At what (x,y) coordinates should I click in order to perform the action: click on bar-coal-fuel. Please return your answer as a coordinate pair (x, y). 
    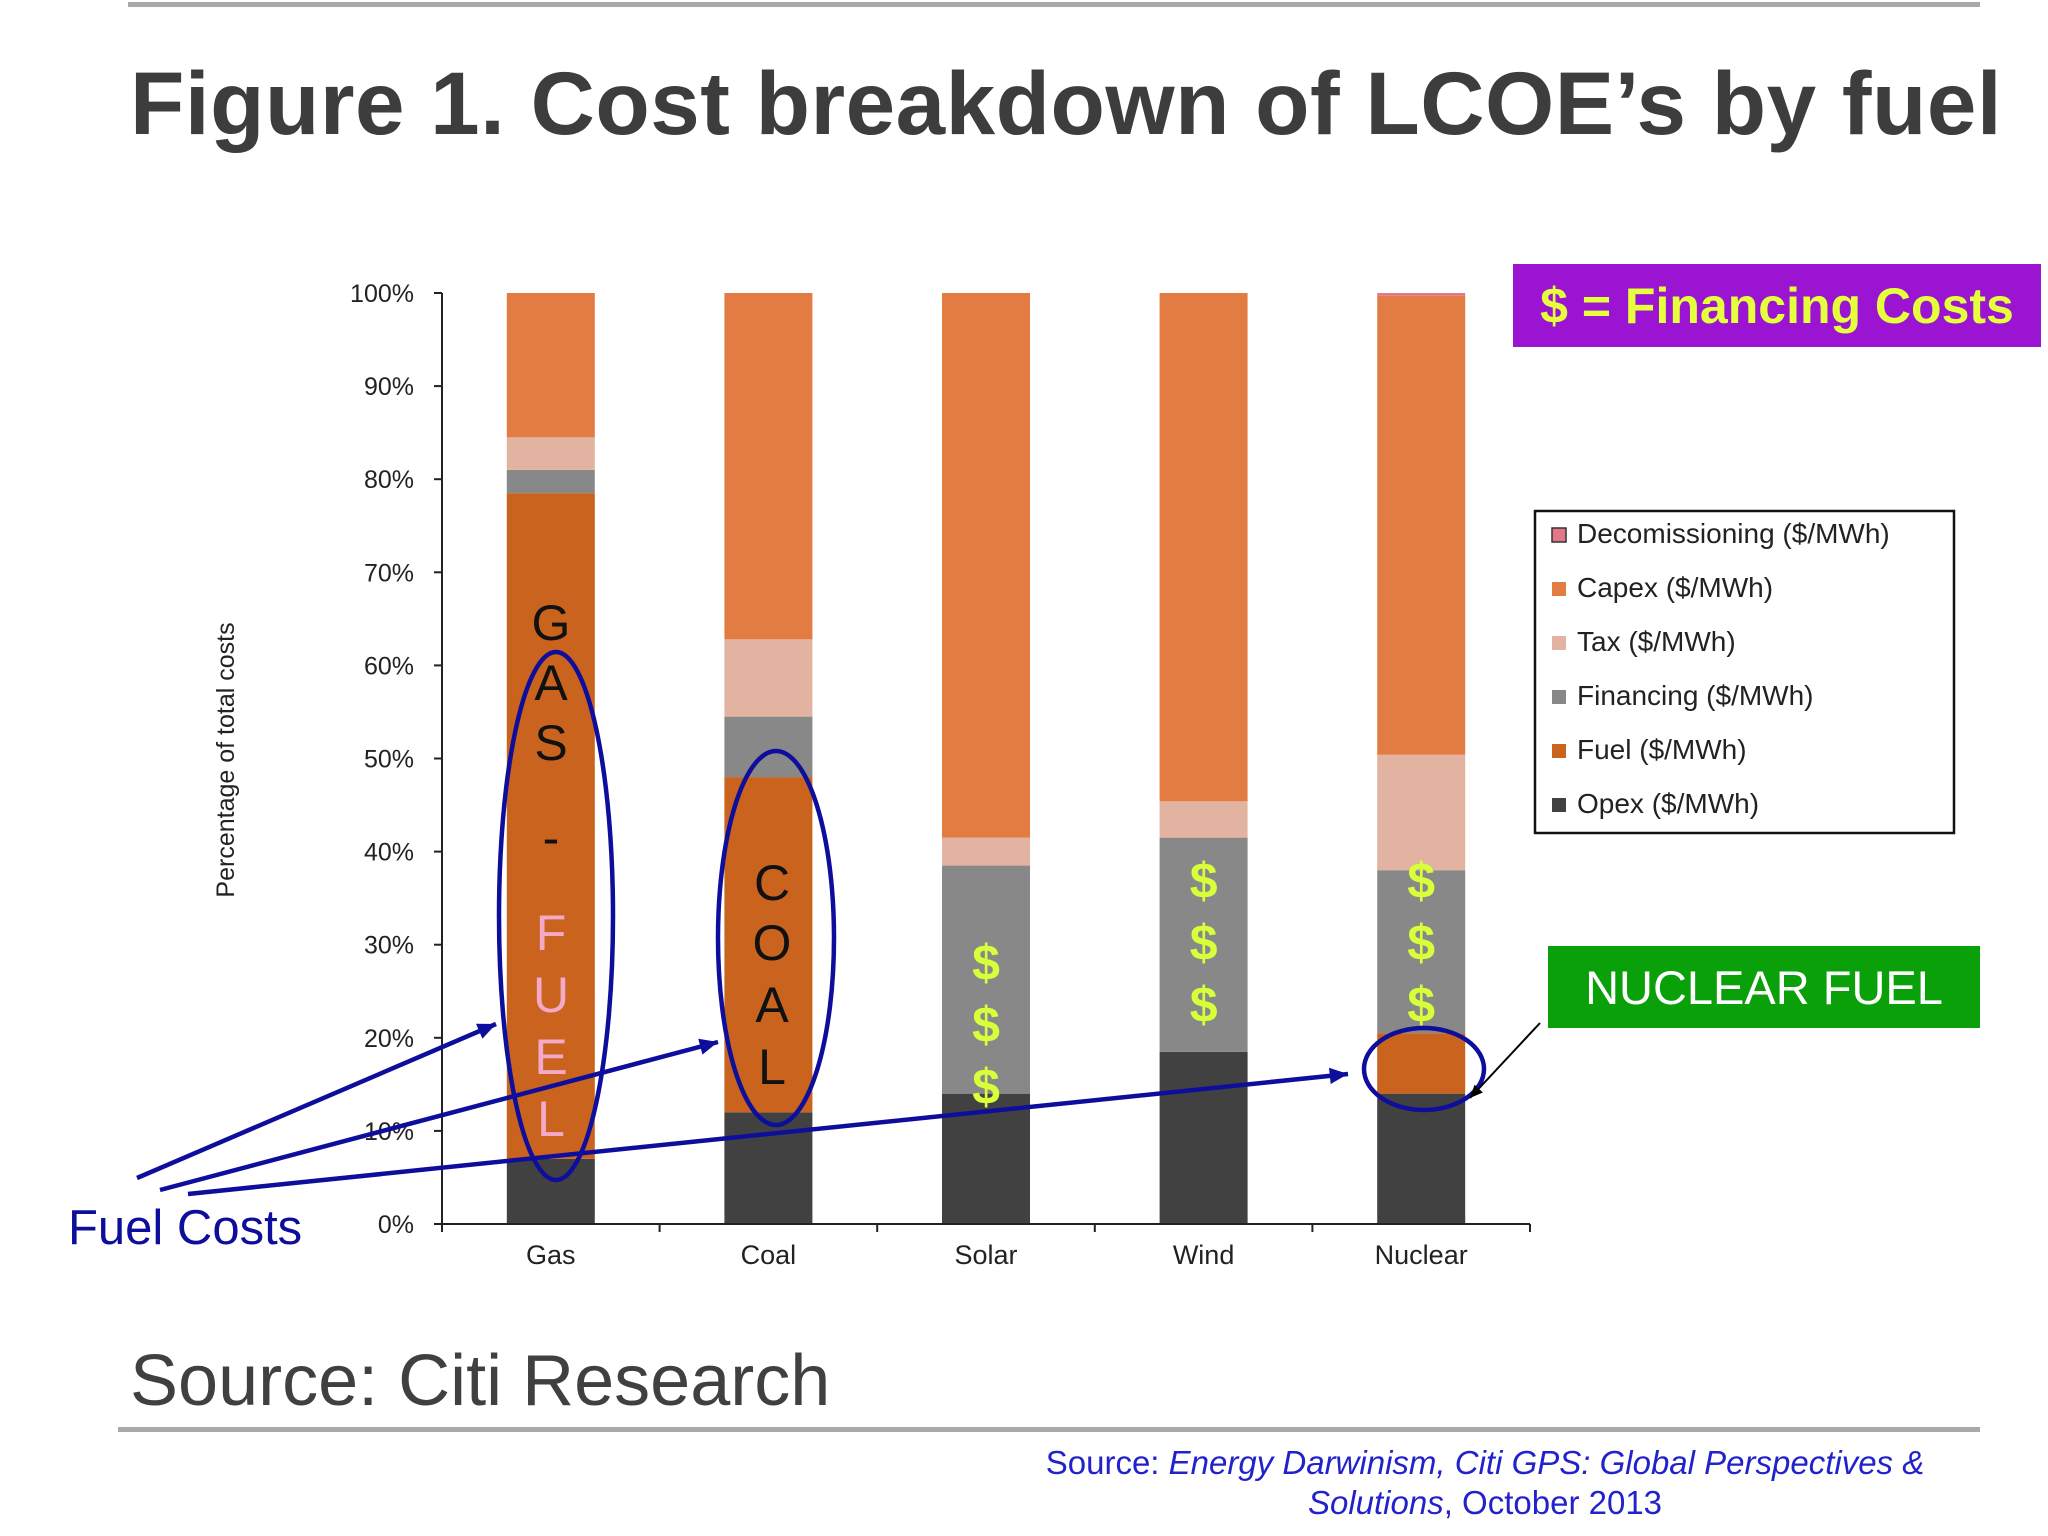
    Looking at the image, I should click on (768, 945).